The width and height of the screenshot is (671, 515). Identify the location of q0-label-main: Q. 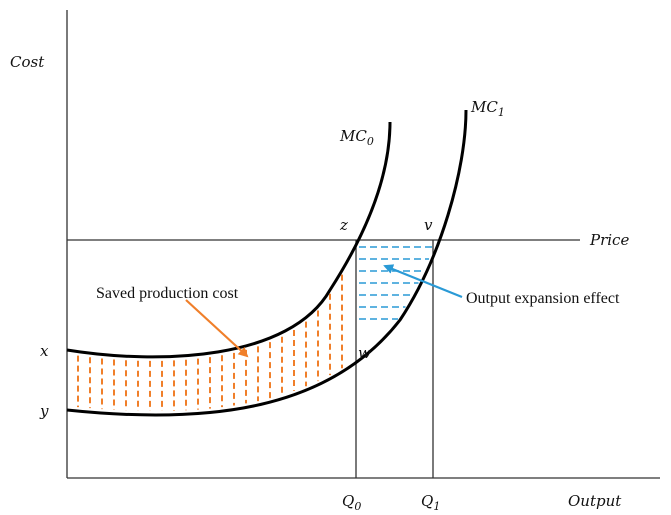
(348, 501).